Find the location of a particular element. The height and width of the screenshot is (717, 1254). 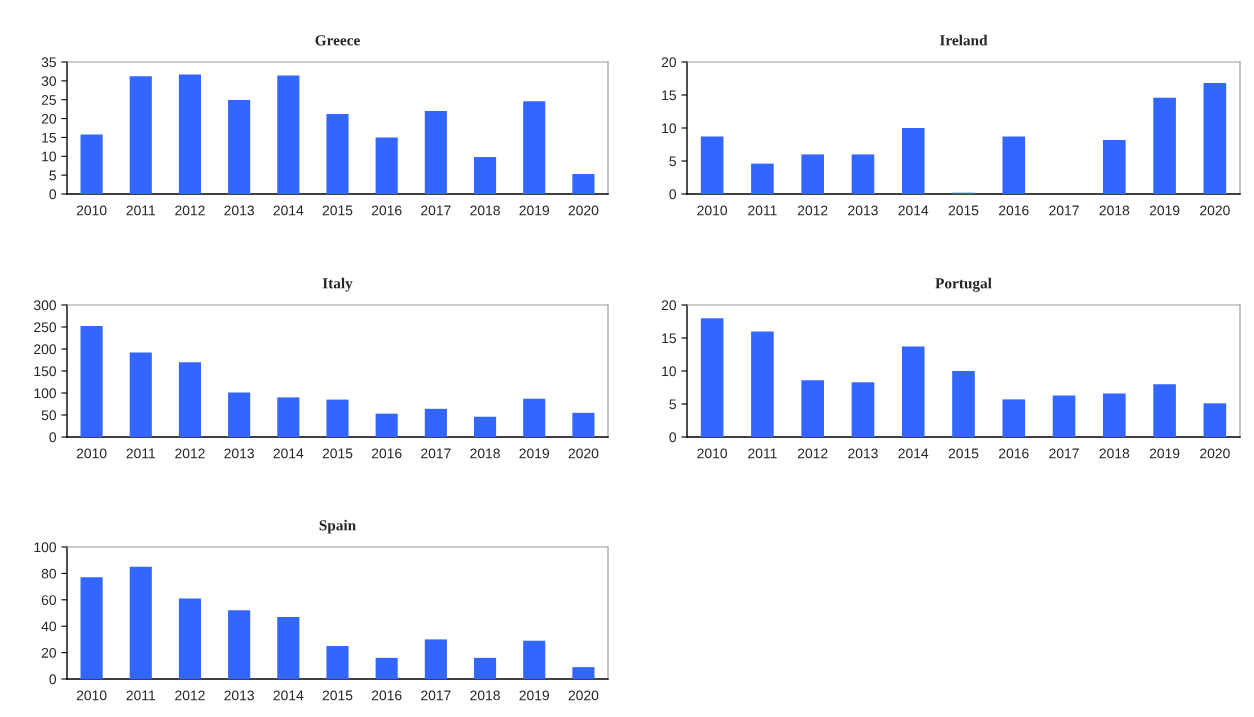

y-tick-label: 25 is located at coordinates (48, 100).